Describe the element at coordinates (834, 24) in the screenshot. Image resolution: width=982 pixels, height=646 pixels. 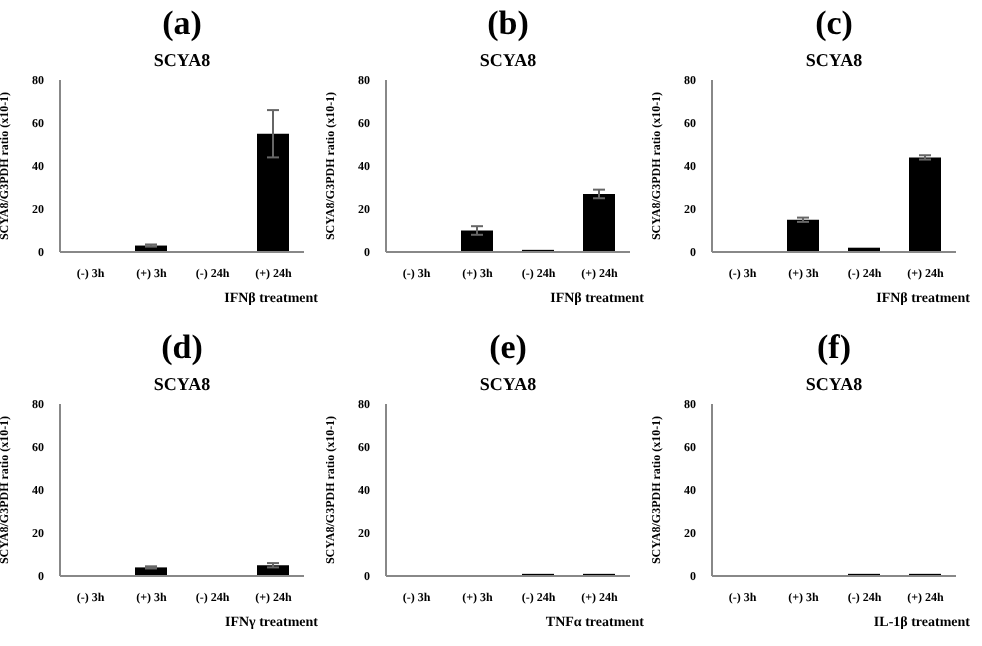
I see `chart-title: (c)` at that location.